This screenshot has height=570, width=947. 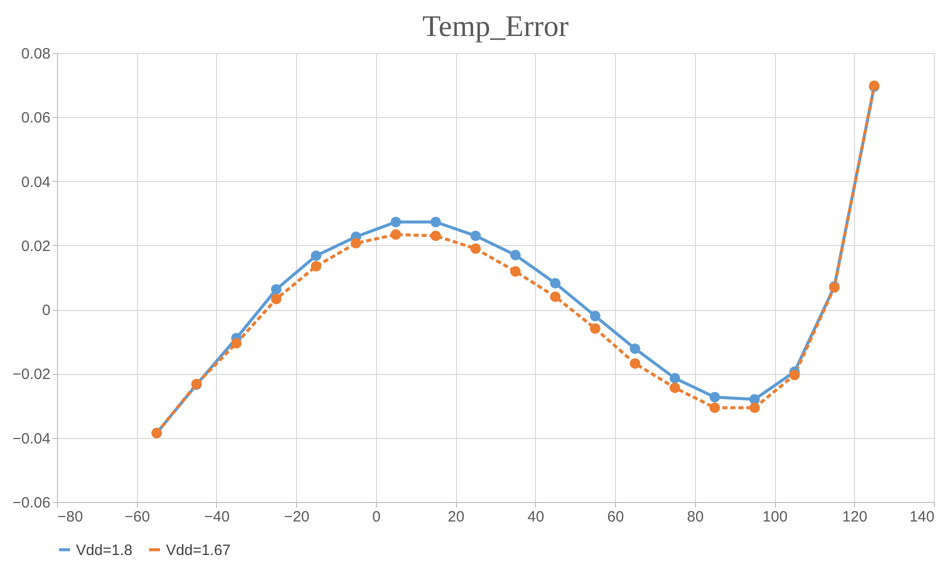 What do you see at coordinates (35, 182) in the screenshot?
I see `y-tick-label: 0.04` at bounding box center [35, 182].